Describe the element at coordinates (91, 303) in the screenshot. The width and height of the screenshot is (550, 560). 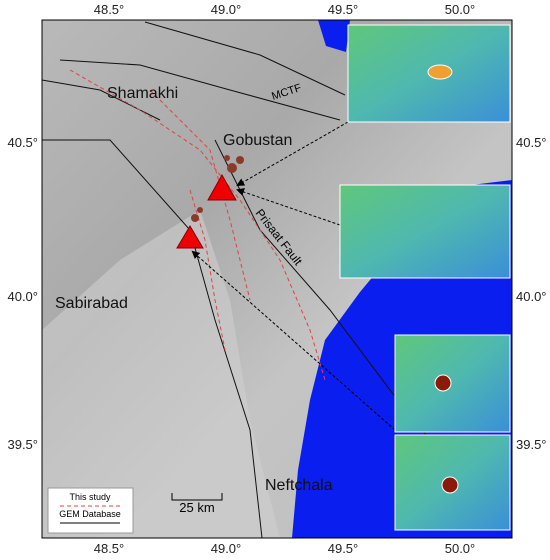
I see `place: Sabirabad` at that location.